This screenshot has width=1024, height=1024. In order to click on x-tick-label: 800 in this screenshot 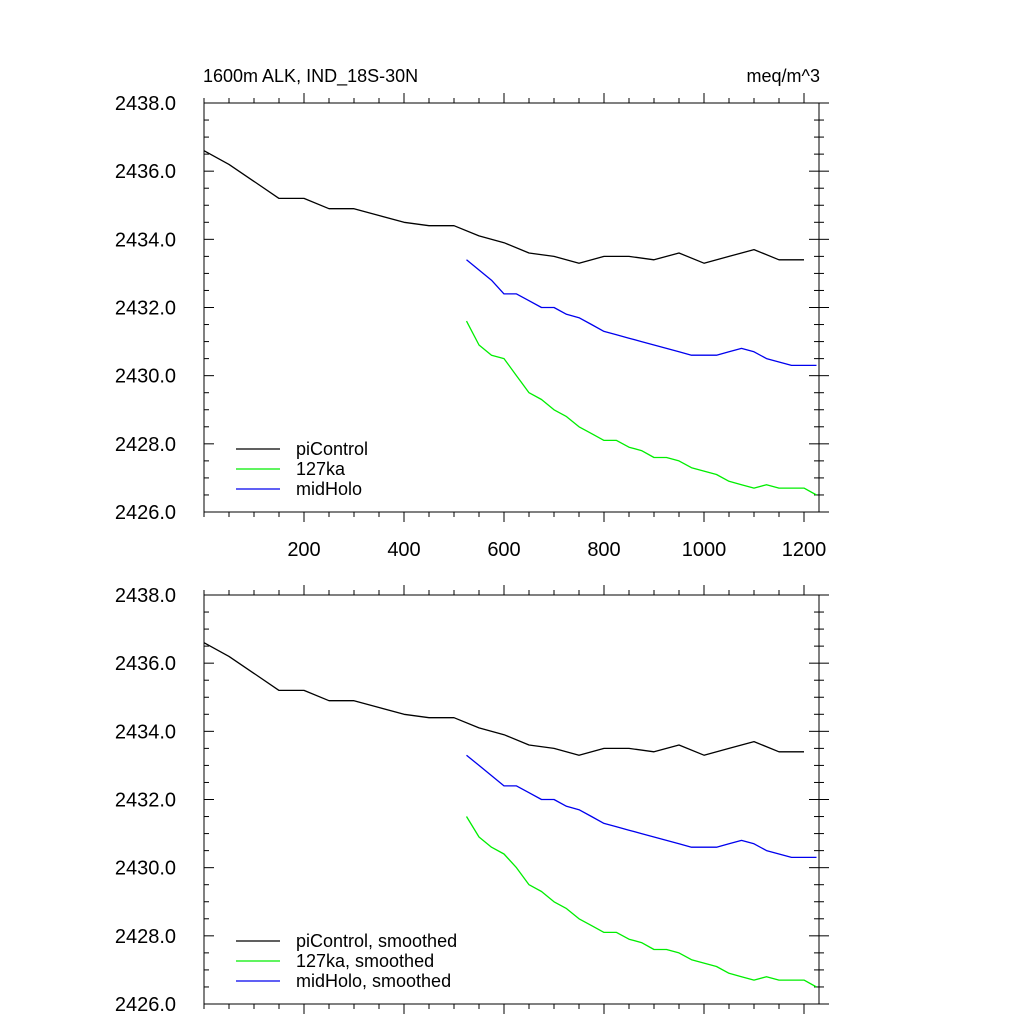, I will do `click(603, 550)`.